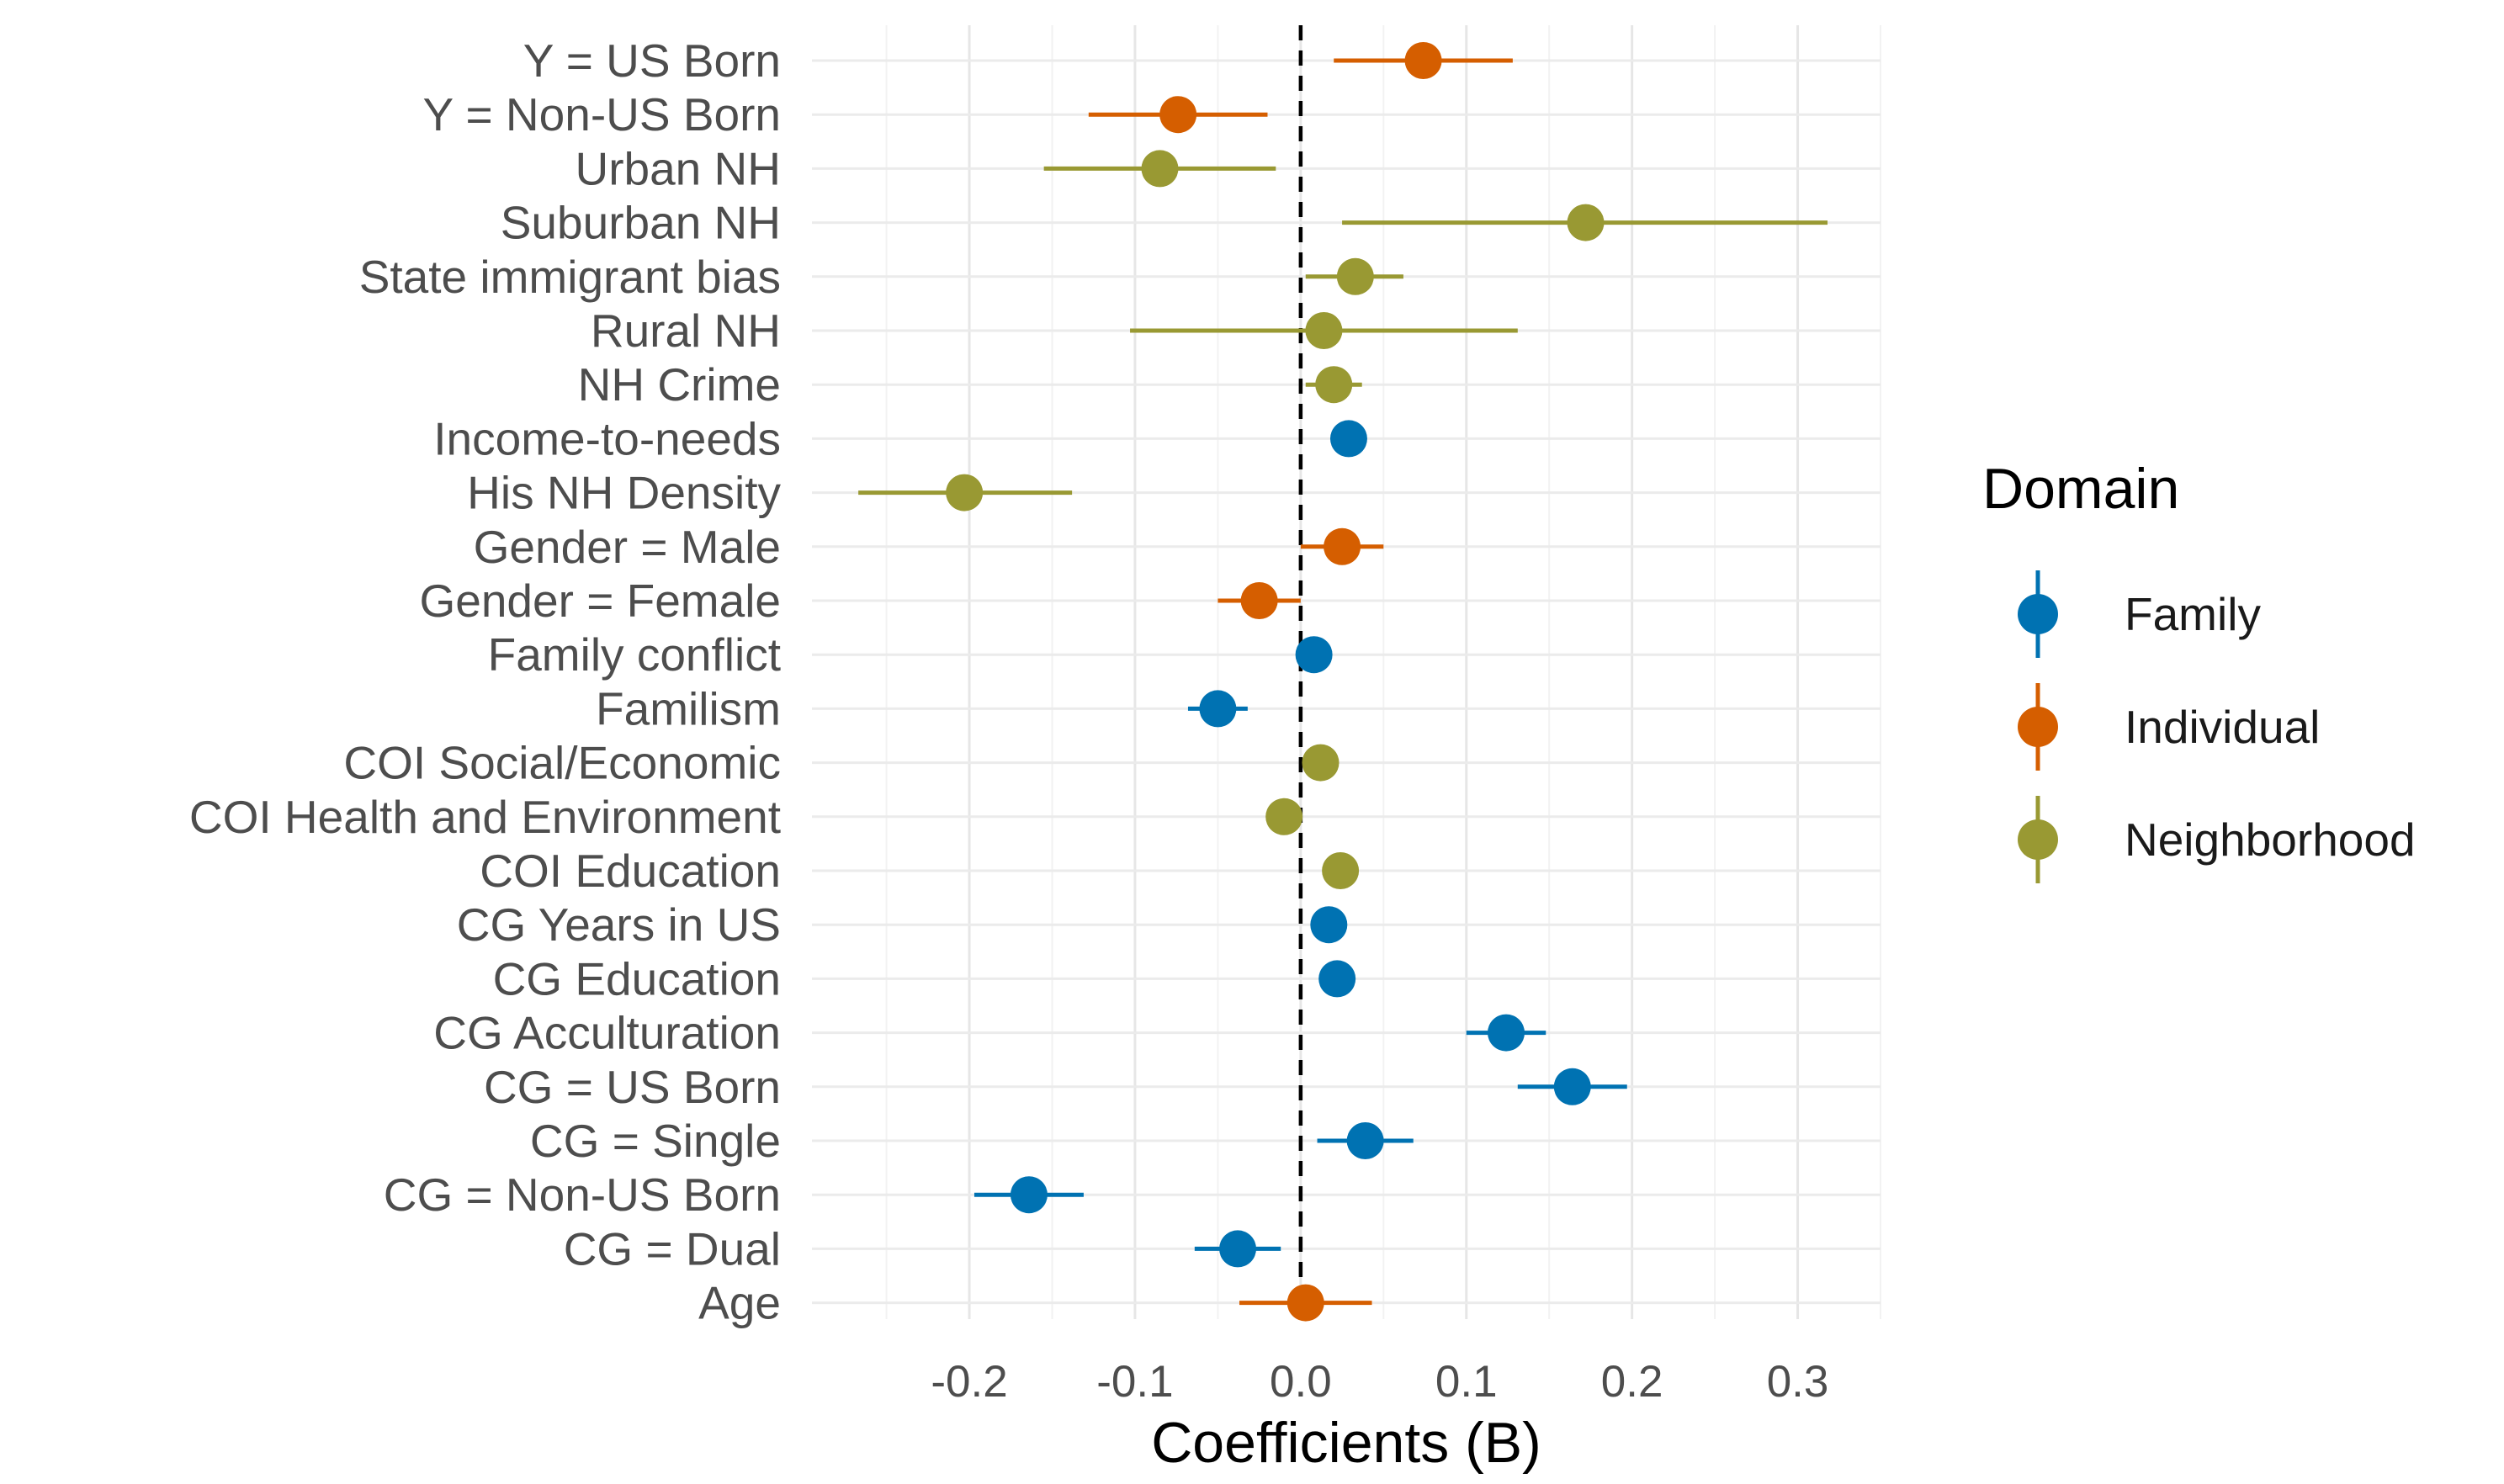  Describe the element at coordinates (630, 871) in the screenshot. I see `y-tick-label: COI Education` at that location.